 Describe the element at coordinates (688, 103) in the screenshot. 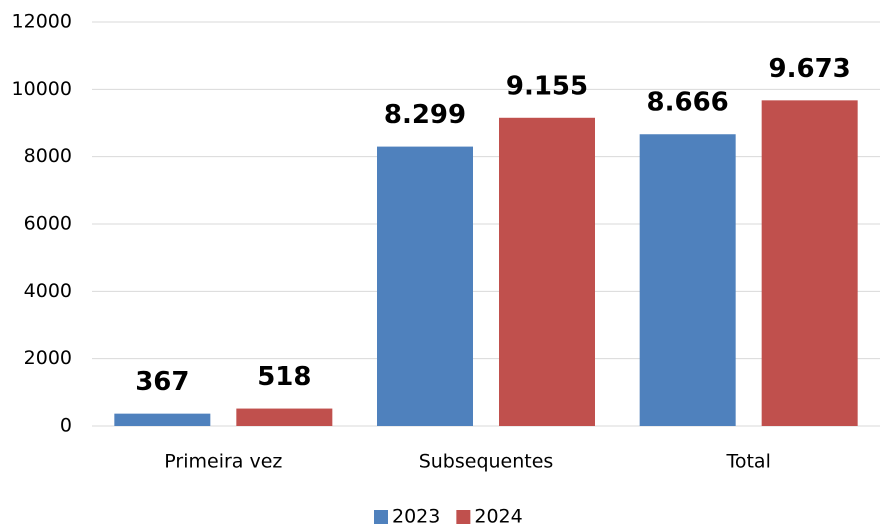

I see `value-label: 8.666` at that location.